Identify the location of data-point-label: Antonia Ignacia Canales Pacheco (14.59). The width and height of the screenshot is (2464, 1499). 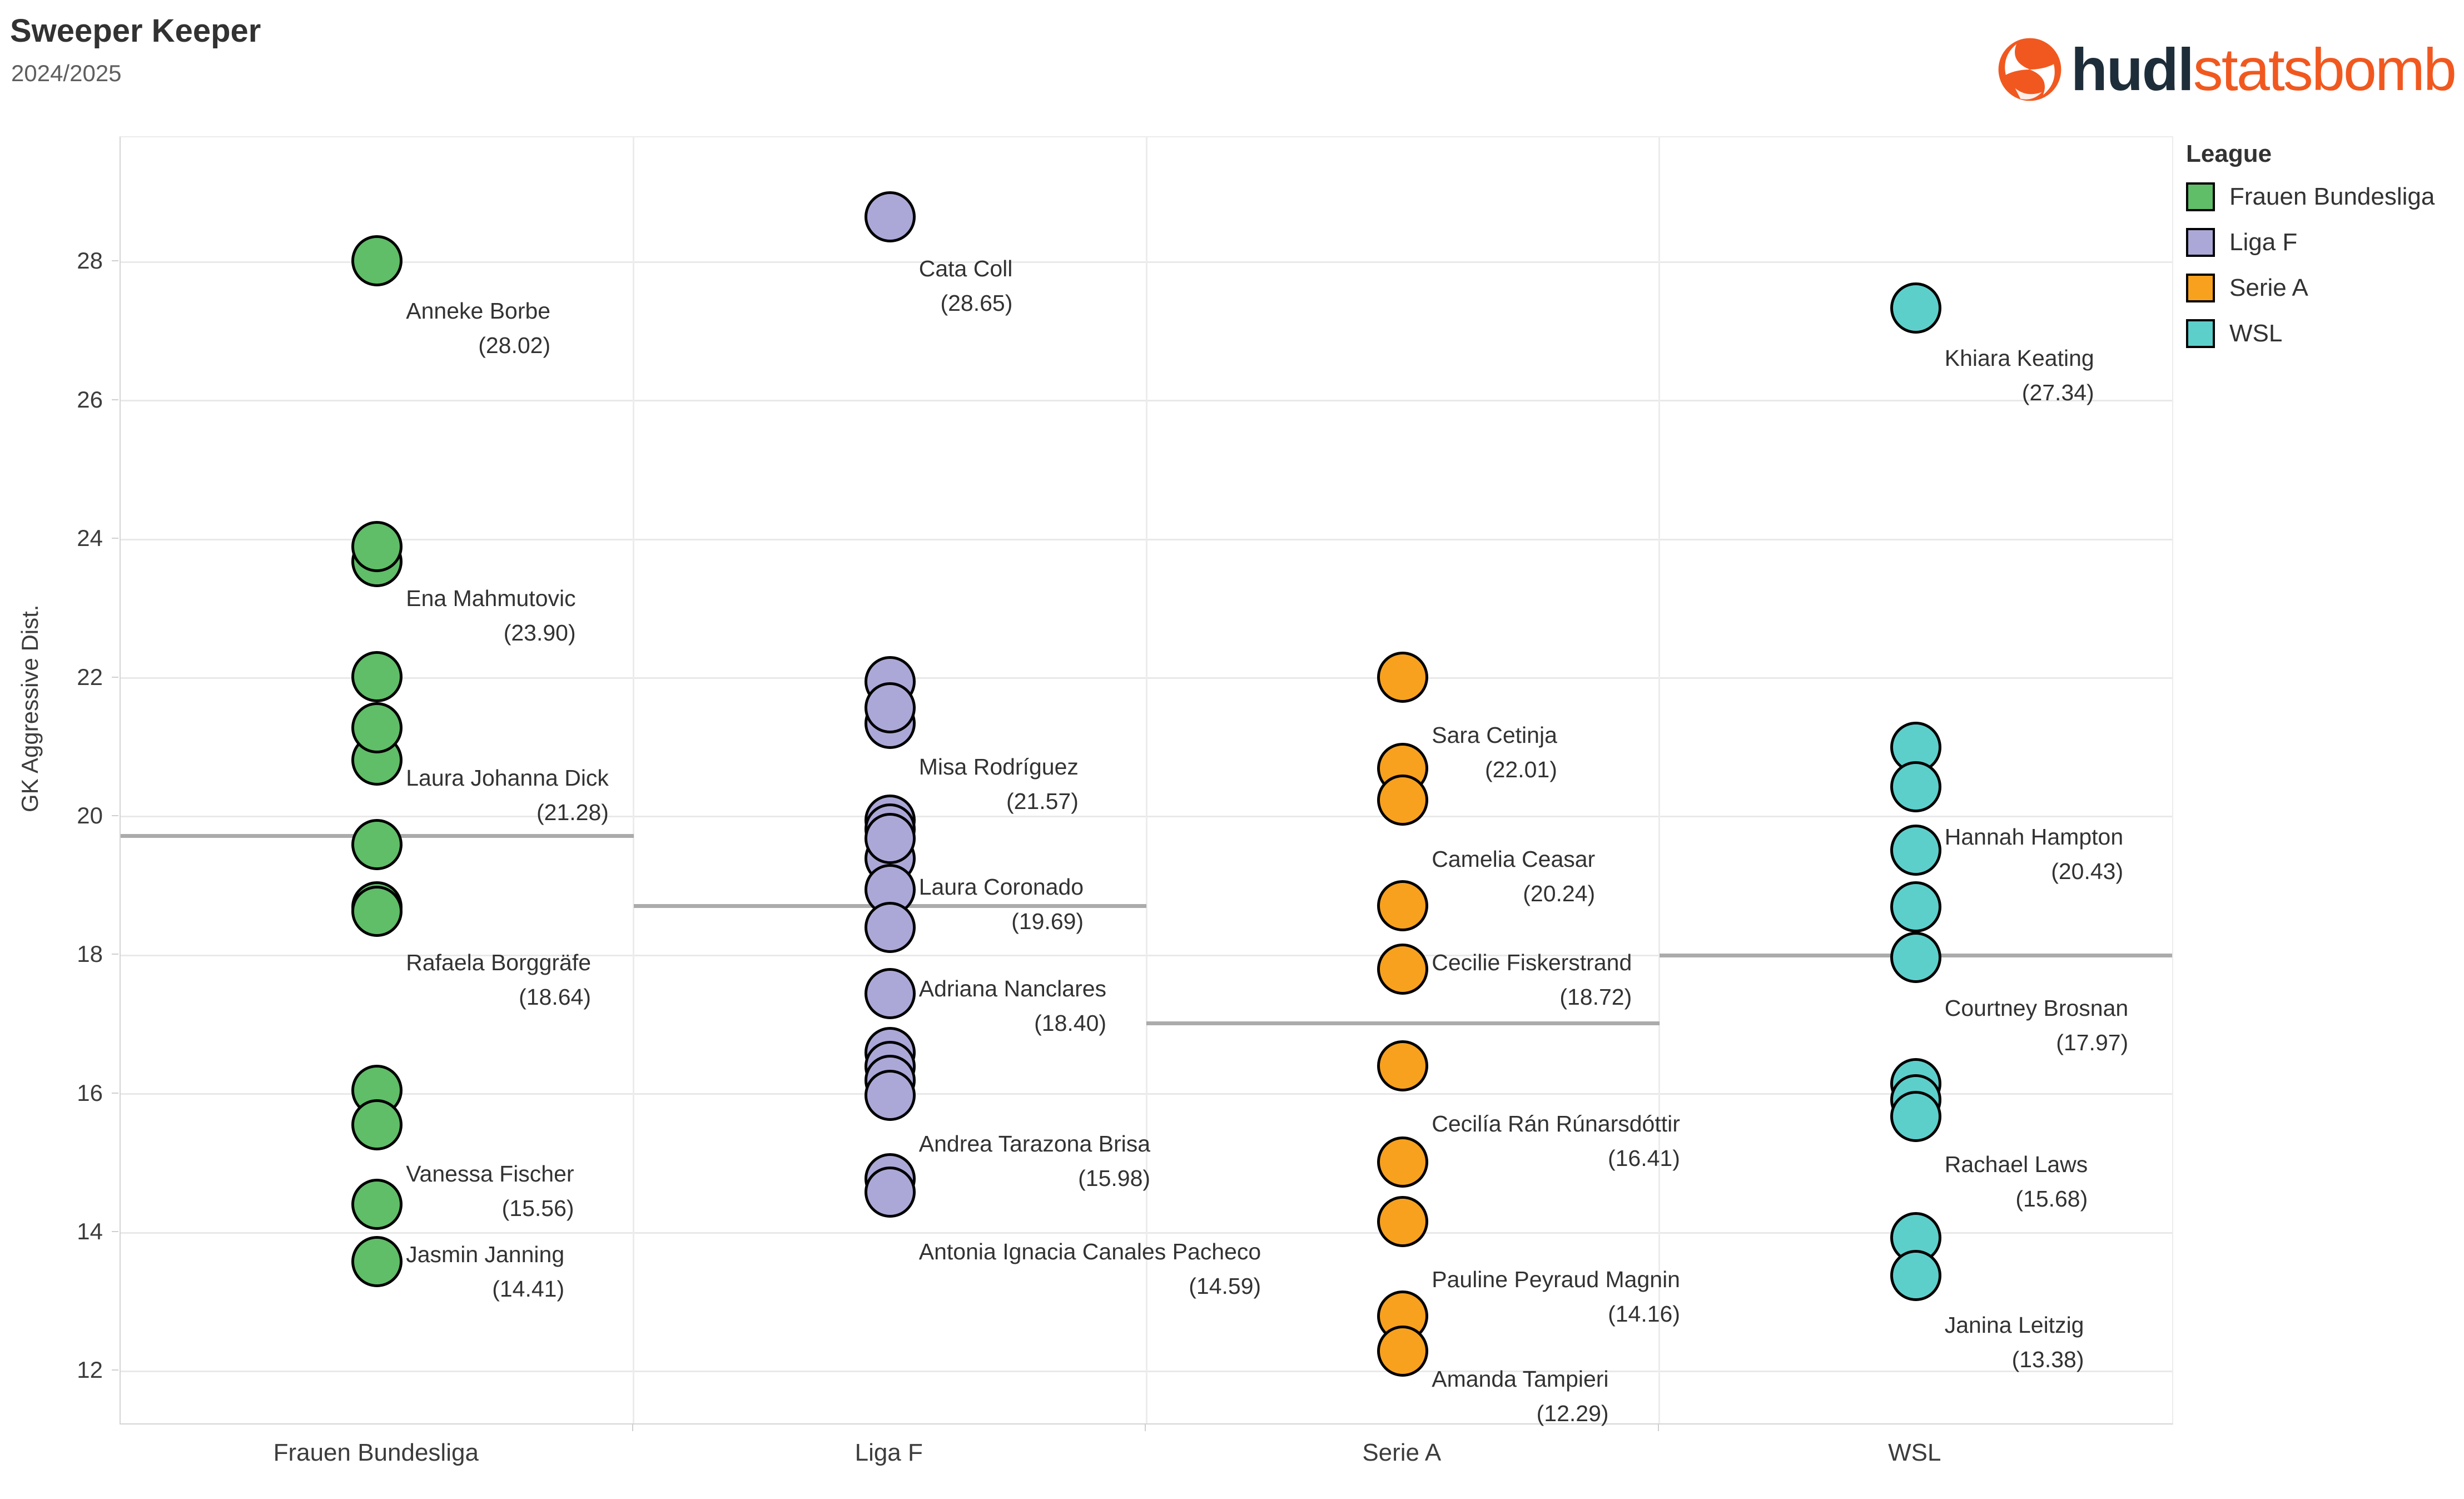
(1090, 1268).